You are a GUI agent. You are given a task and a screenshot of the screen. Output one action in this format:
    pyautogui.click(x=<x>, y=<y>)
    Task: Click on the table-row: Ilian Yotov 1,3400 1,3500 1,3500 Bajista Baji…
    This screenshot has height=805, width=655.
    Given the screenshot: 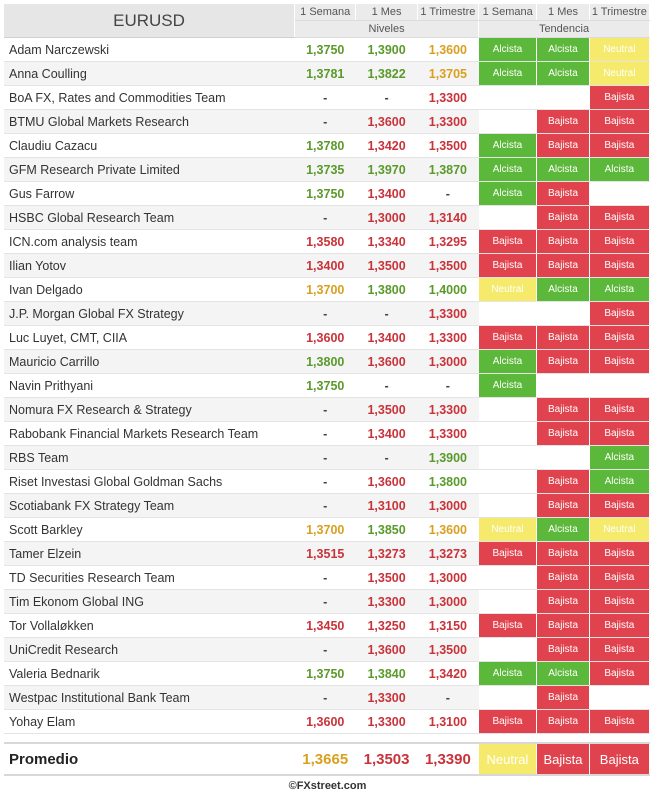 What is the action you would take?
    pyautogui.click(x=327, y=265)
    